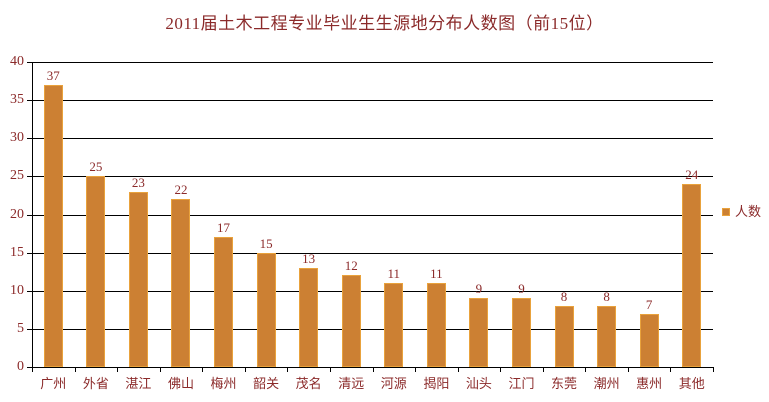 This screenshot has width=769, height=402. What do you see at coordinates (649, 383) in the screenshot?
I see `x-axis-label: 惠州` at bounding box center [649, 383].